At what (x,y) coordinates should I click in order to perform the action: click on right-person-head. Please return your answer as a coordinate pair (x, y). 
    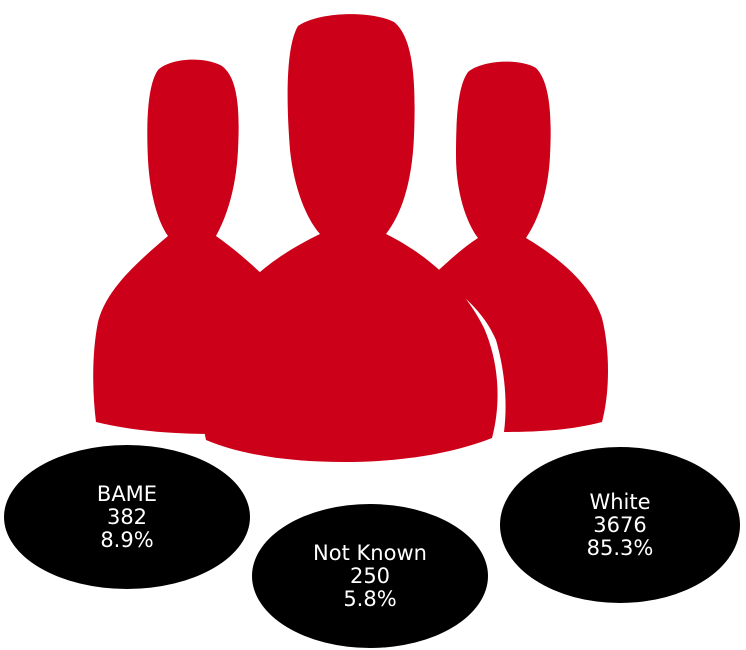
    Looking at the image, I should click on (503, 162).